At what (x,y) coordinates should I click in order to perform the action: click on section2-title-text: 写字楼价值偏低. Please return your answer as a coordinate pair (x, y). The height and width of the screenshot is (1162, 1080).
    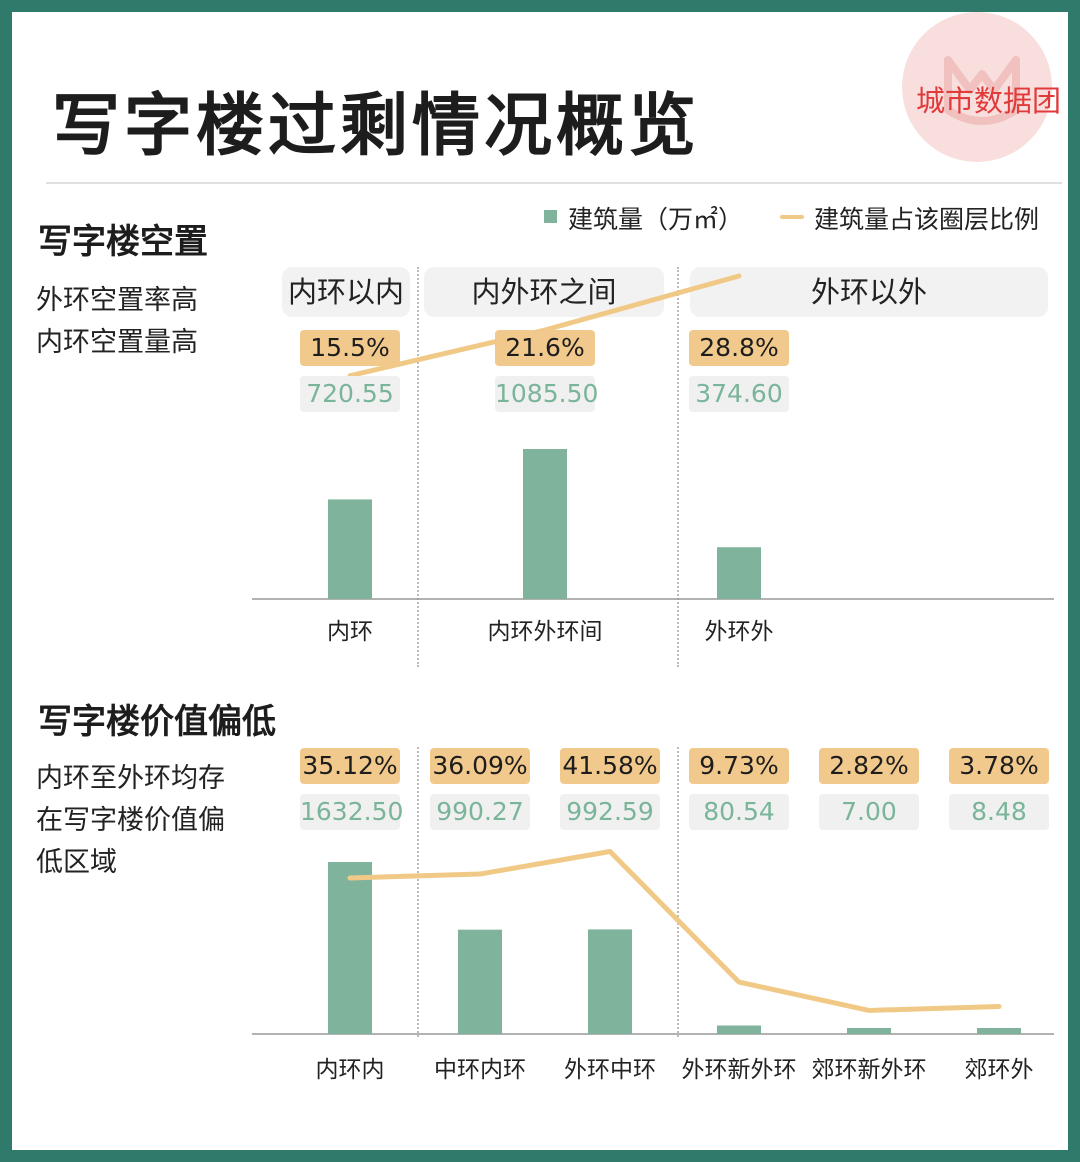
    Looking at the image, I should click on (157, 722).